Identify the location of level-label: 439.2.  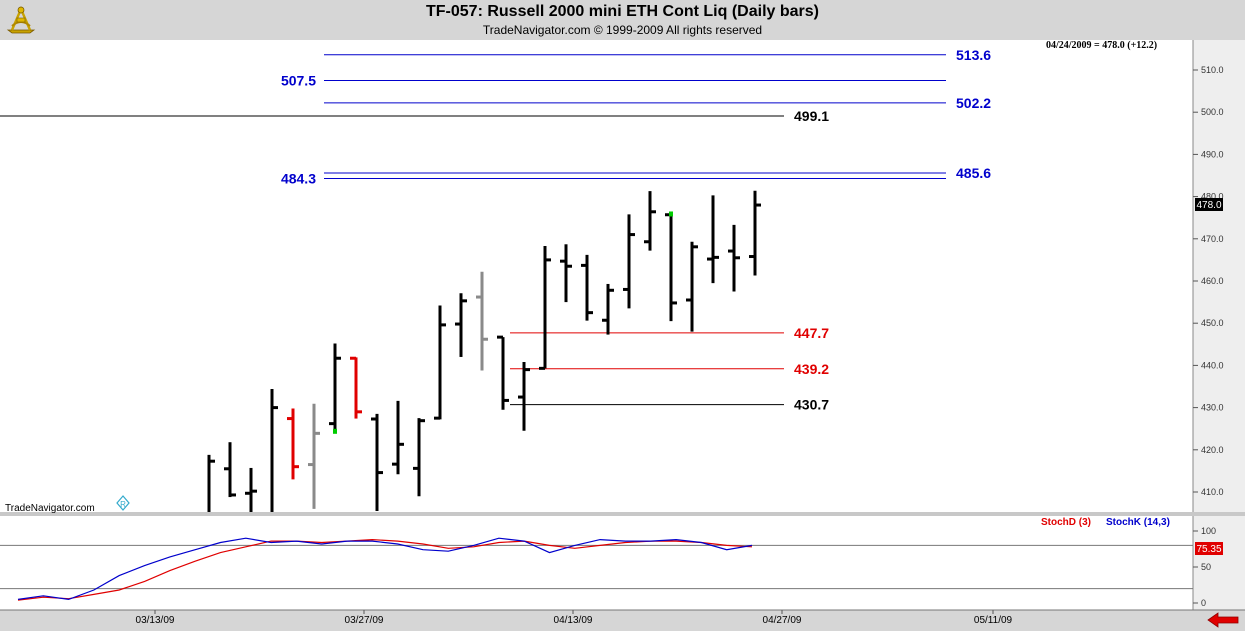
(811, 369).